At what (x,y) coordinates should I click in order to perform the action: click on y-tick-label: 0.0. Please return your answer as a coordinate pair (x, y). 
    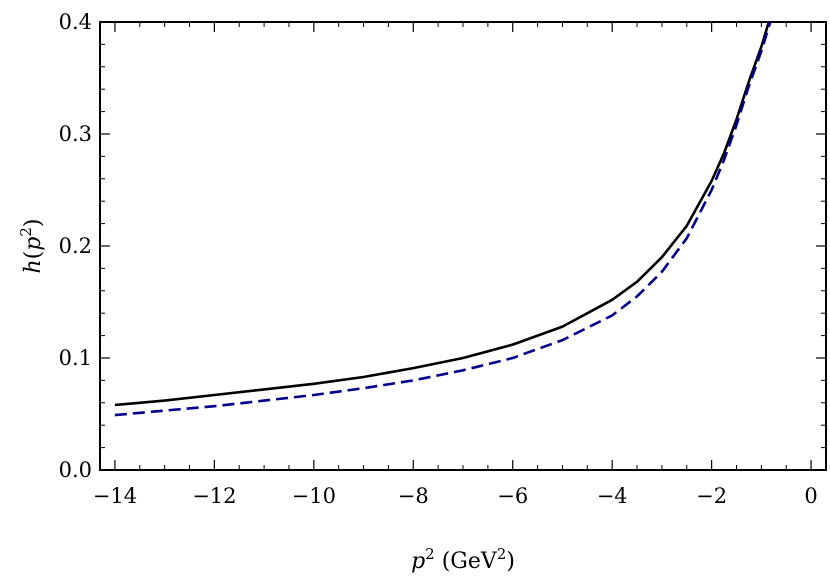
    Looking at the image, I should click on (75, 470).